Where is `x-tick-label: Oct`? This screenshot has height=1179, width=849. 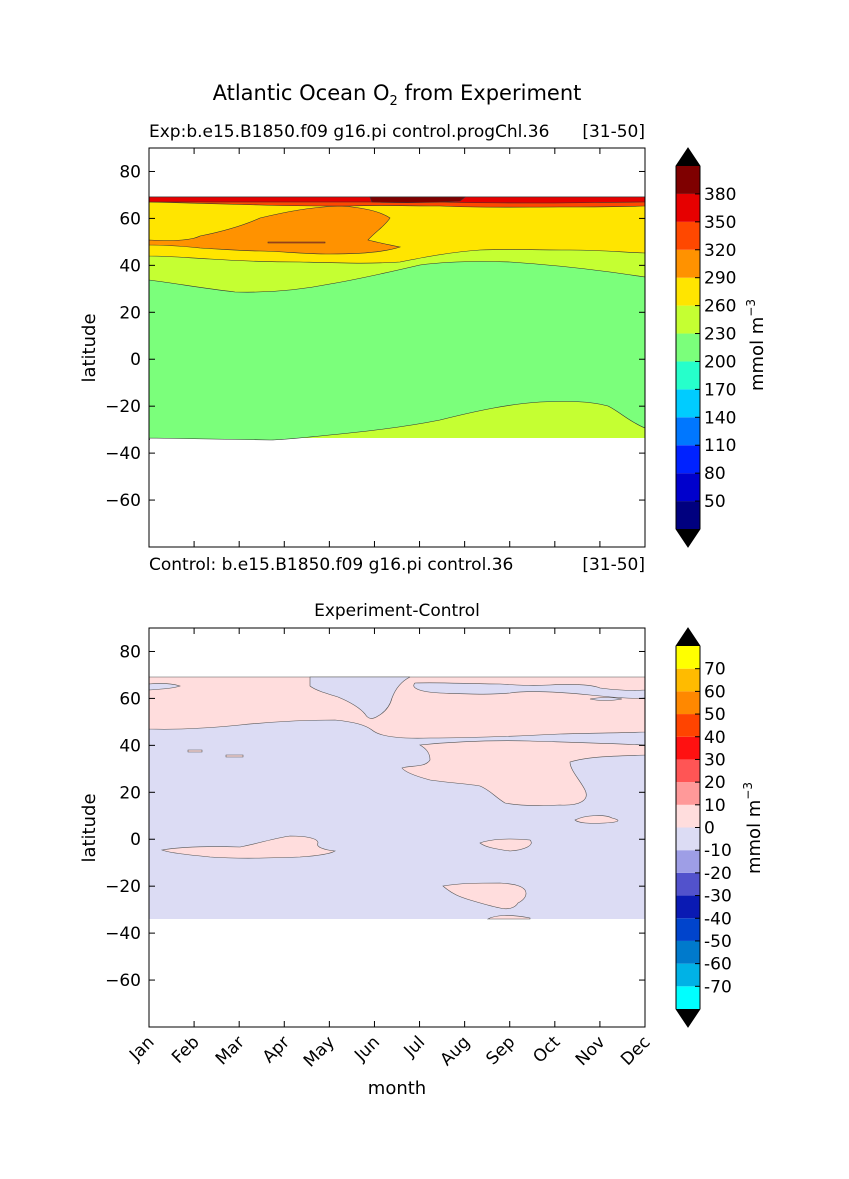
x-tick-label: Oct is located at coordinates (546, 1049).